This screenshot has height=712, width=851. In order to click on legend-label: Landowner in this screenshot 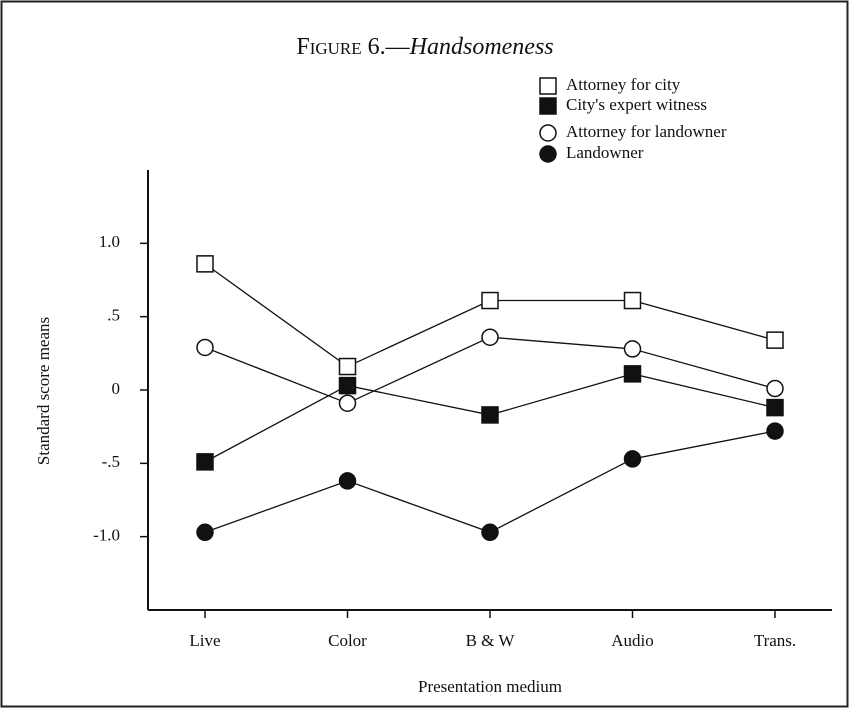, I will do `click(605, 152)`.